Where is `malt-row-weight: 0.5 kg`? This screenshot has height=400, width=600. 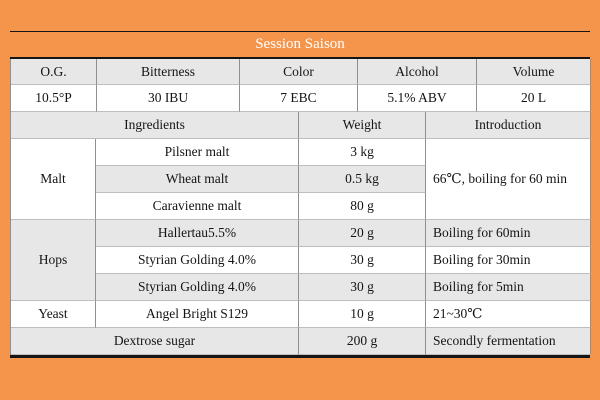 malt-row-weight: 0.5 kg is located at coordinates (362, 179).